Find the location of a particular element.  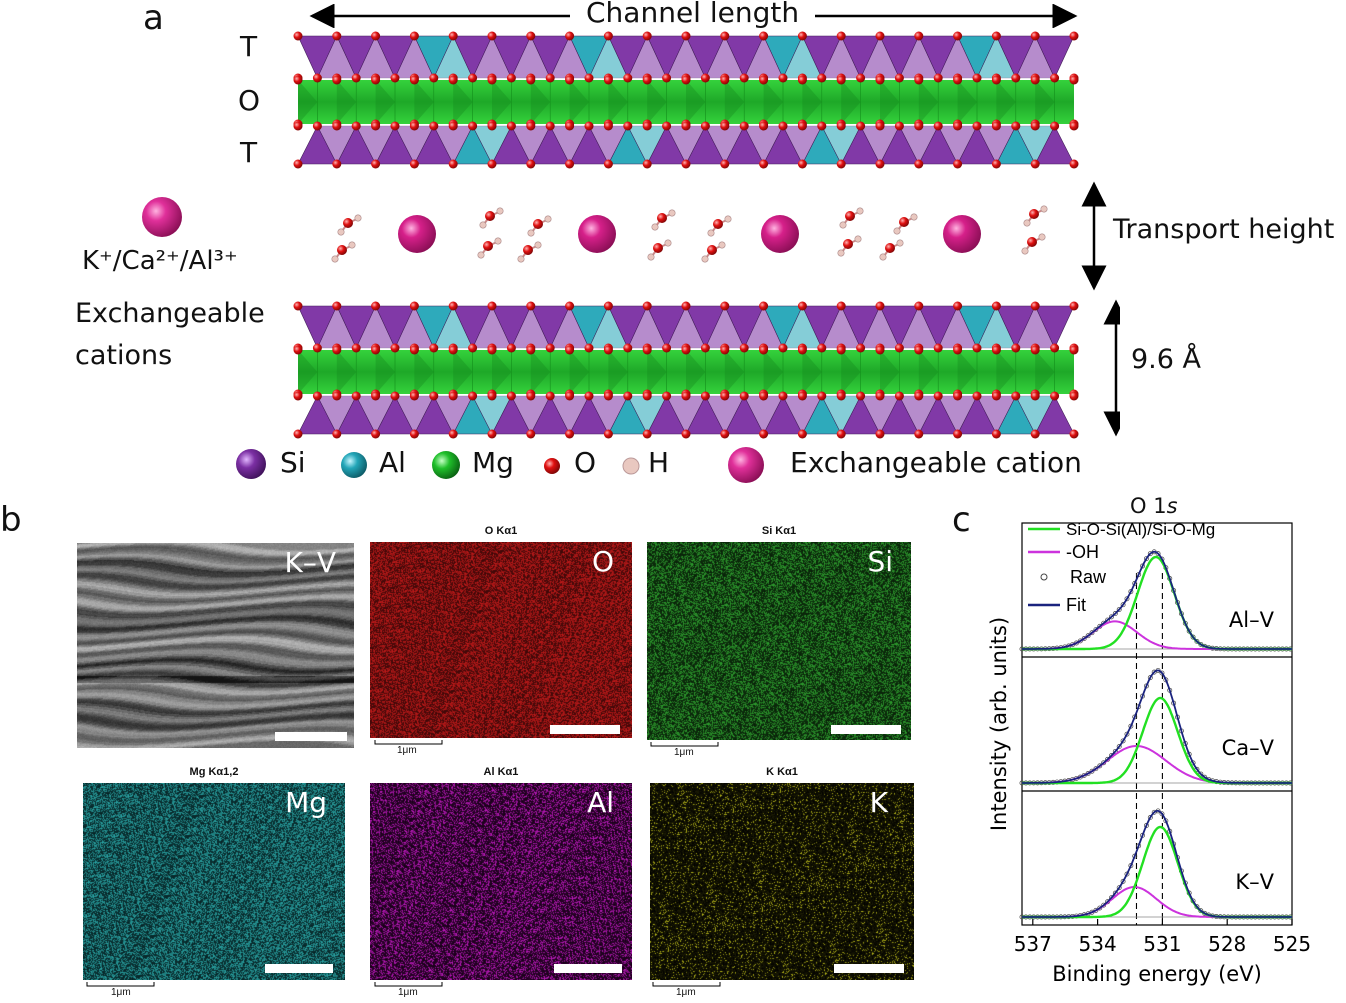

si-label: Si is located at coordinates (293, 462).